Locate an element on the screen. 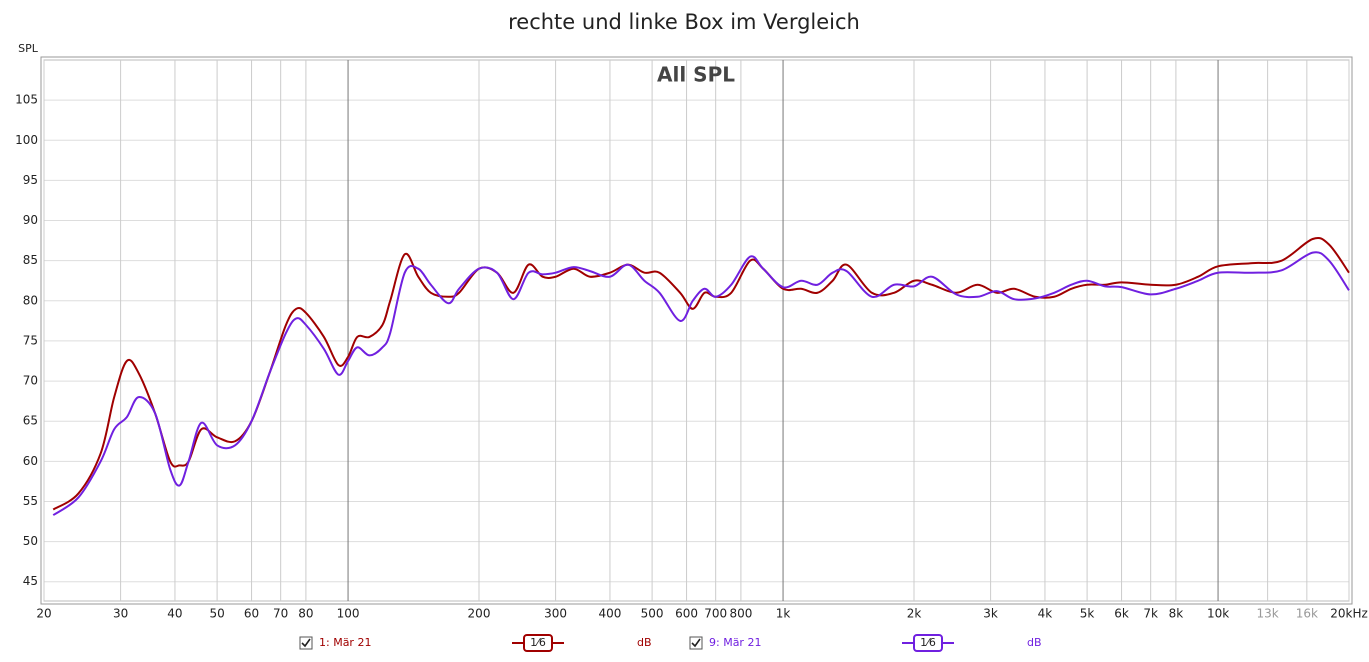  x-tick-label: 70 is located at coordinates (280, 614).